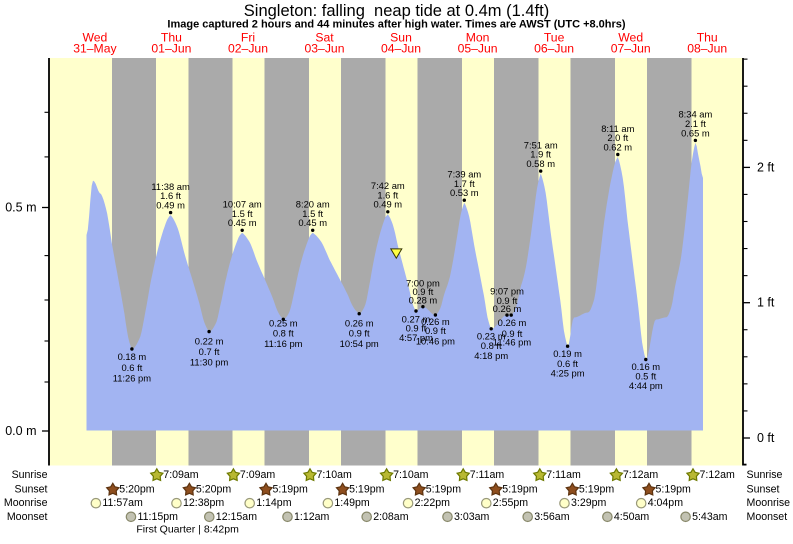  What do you see at coordinates (507, 291) in the screenshot?
I see `svg-text: 9:07 pm` at bounding box center [507, 291].